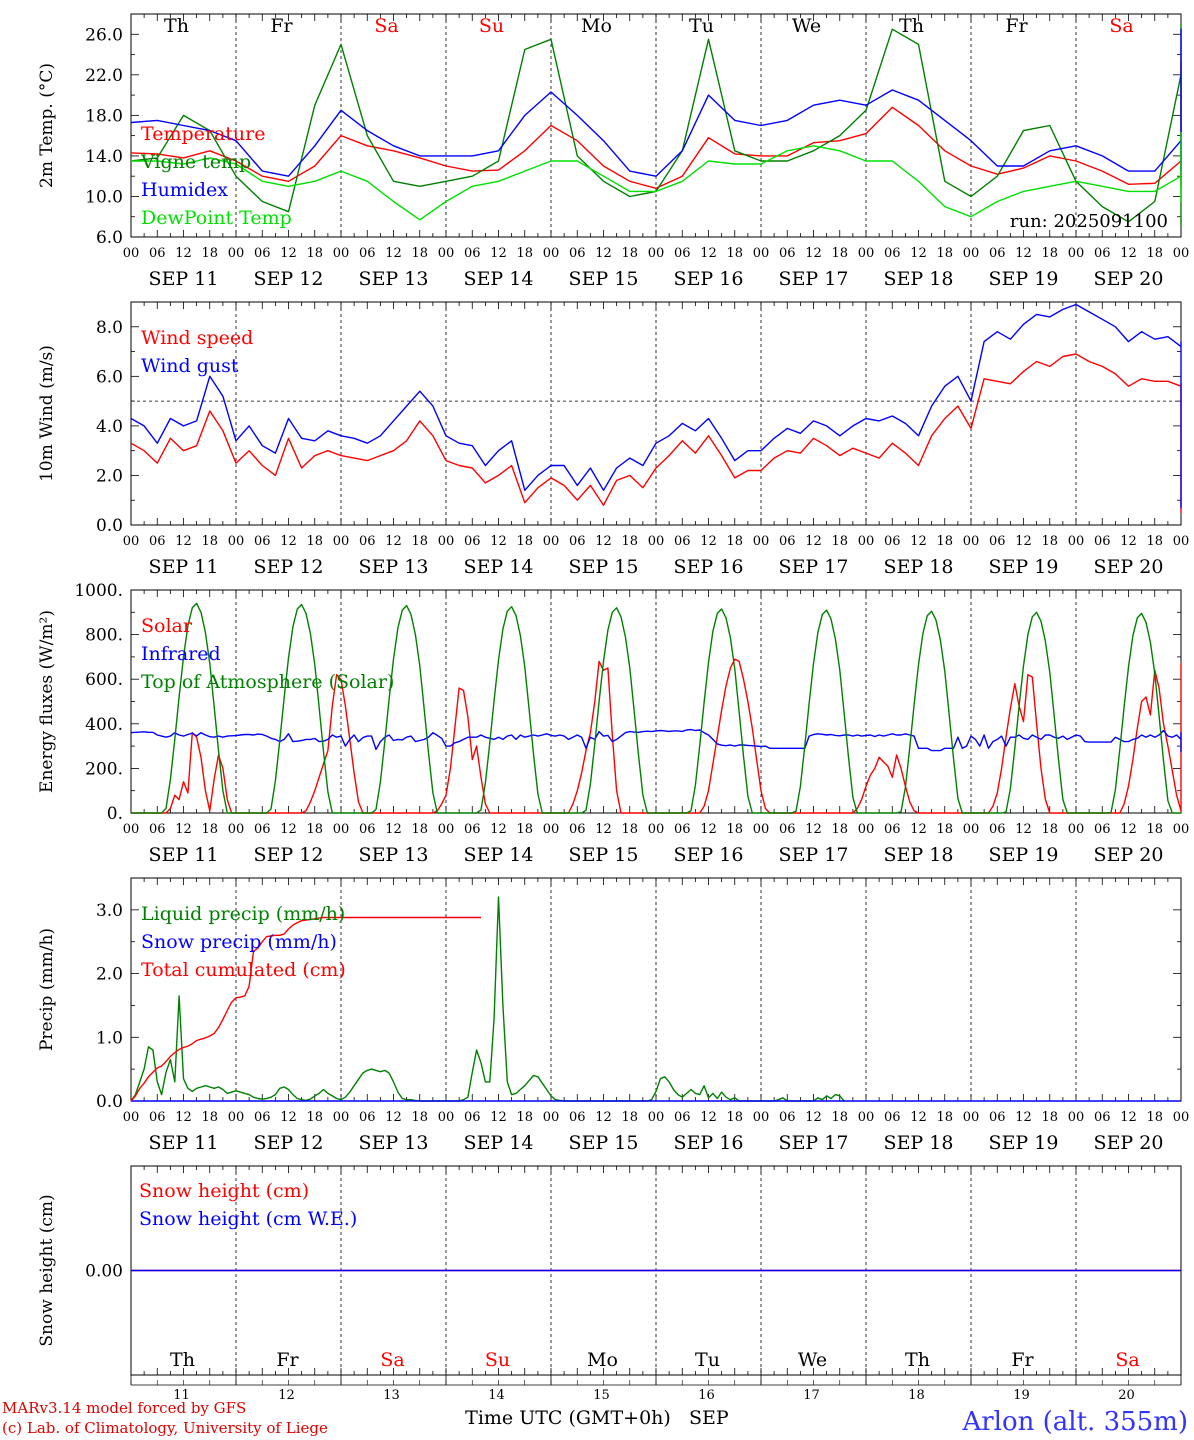  Describe the element at coordinates (109, 427) in the screenshot. I see `y-tick-label: 4.0` at that location.